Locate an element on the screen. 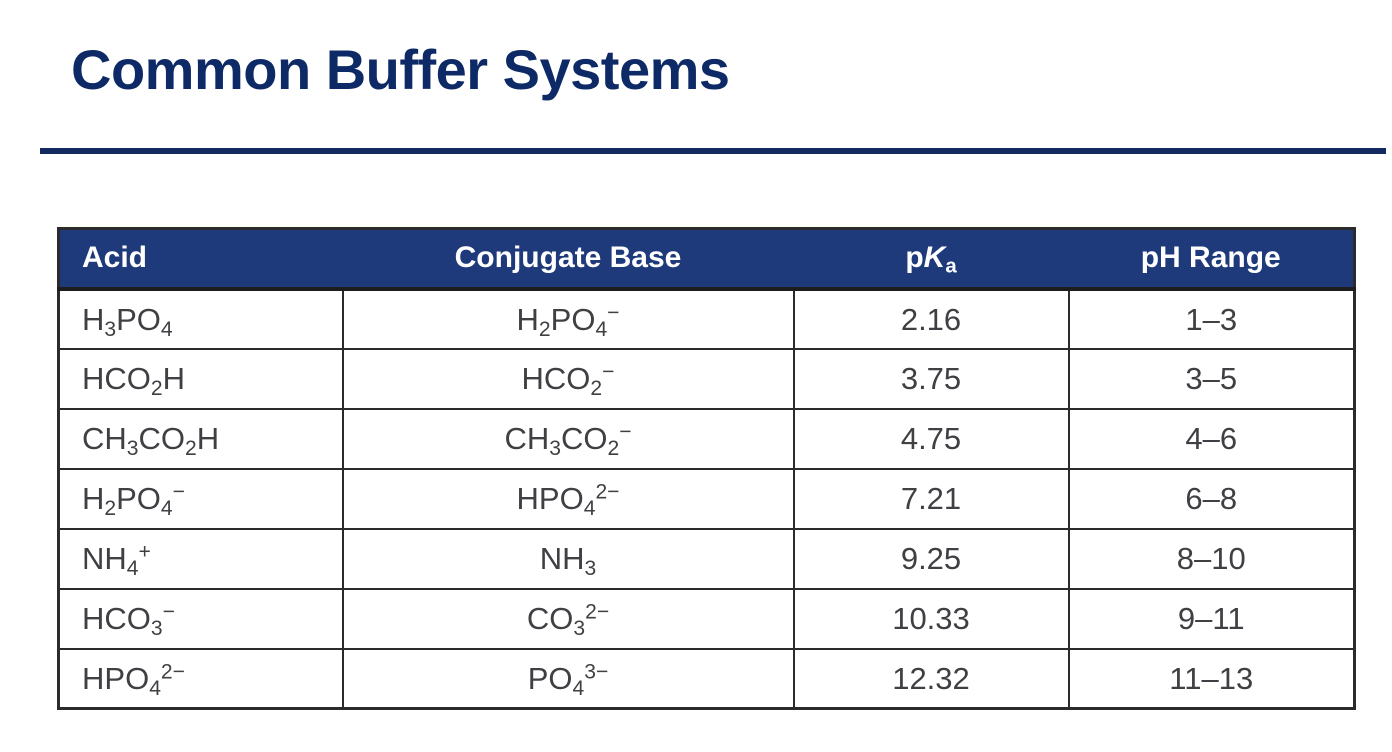 This screenshot has height=752, width=1392. cell-acid: HCO3− is located at coordinates (200, 618).